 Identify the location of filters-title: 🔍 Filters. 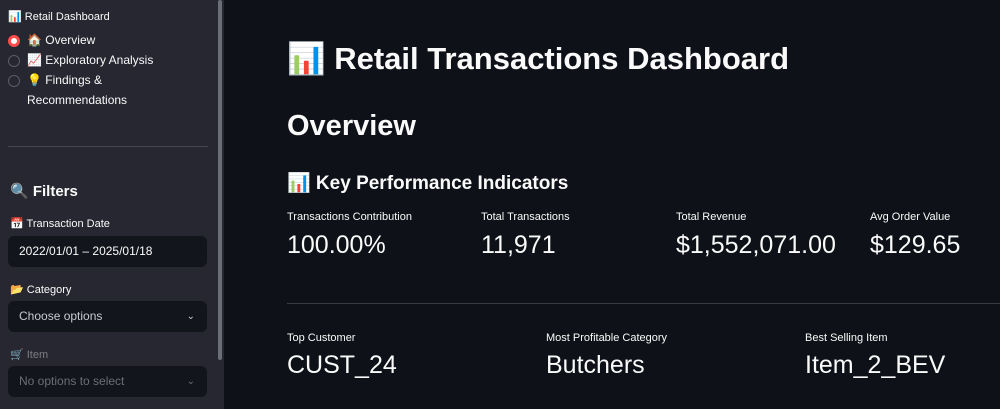
(44, 191).